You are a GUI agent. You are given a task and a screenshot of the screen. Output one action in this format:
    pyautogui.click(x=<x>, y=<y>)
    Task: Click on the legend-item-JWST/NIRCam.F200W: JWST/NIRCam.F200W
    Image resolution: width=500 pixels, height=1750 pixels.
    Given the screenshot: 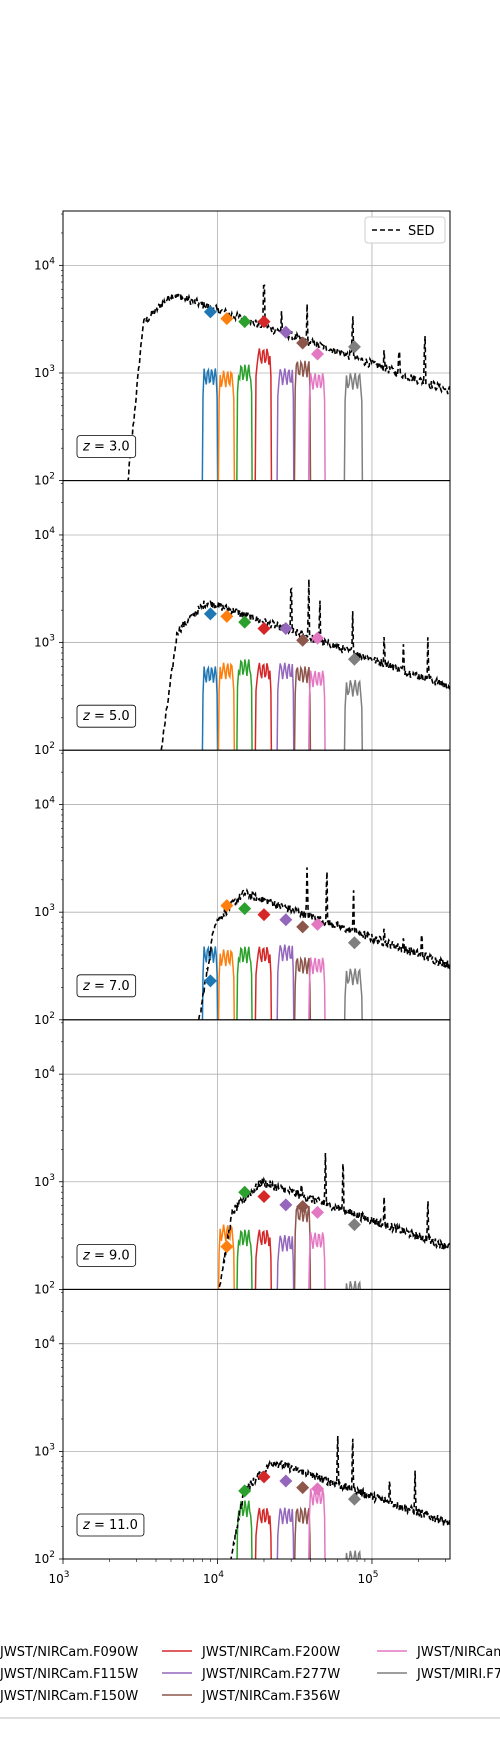 What is the action you would take?
    pyautogui.click(x=251, y=1652)
    